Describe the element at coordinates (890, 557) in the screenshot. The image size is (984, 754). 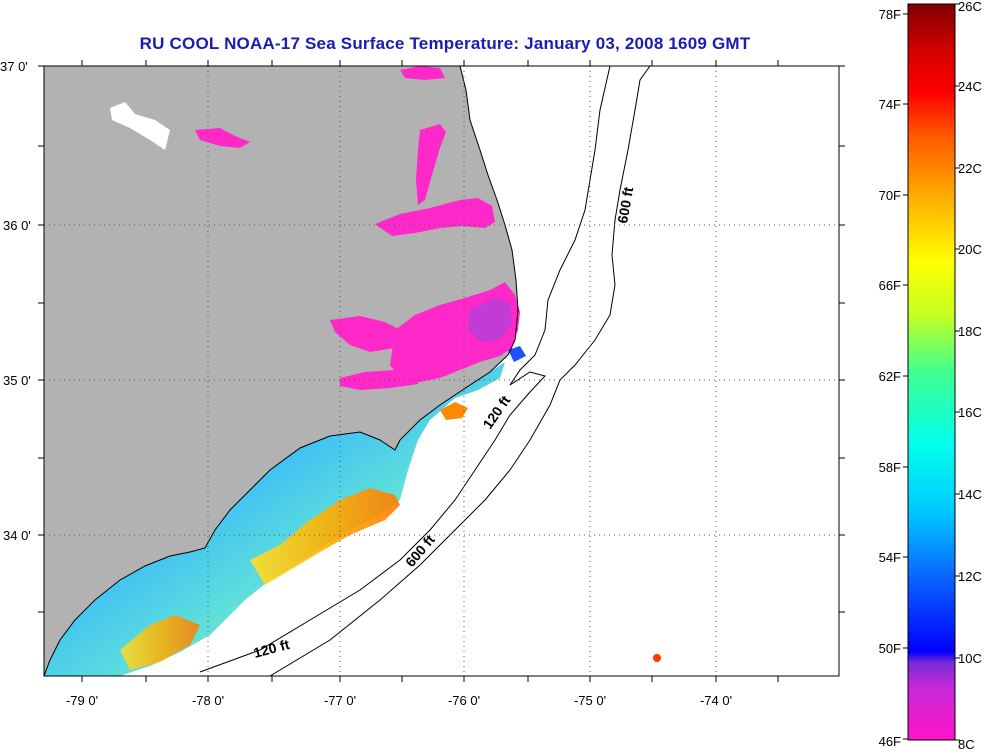
I see `cb-f-54: 54F` at that location.